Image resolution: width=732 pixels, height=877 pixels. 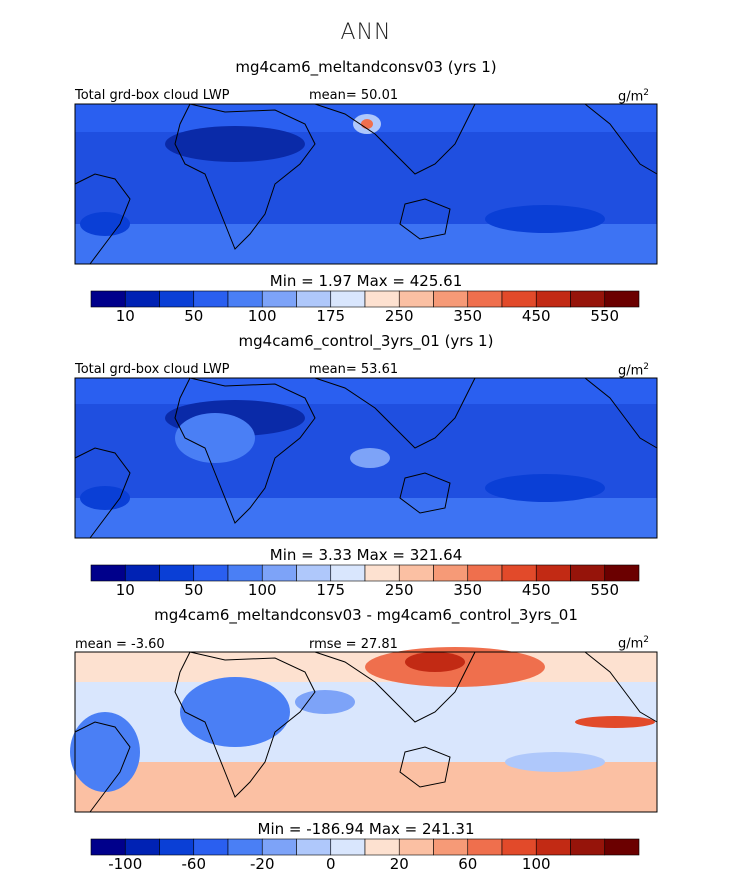 I want to click on panel3-australia-outline, so click(x=425, y=767).